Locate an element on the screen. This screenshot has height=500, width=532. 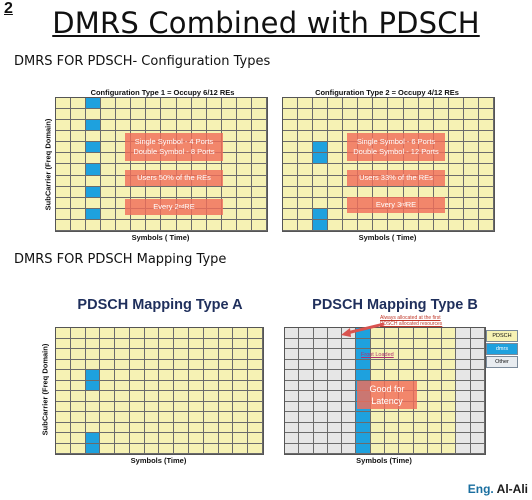
legend-dmrs: dmrs is located at coordinates (502, 349).